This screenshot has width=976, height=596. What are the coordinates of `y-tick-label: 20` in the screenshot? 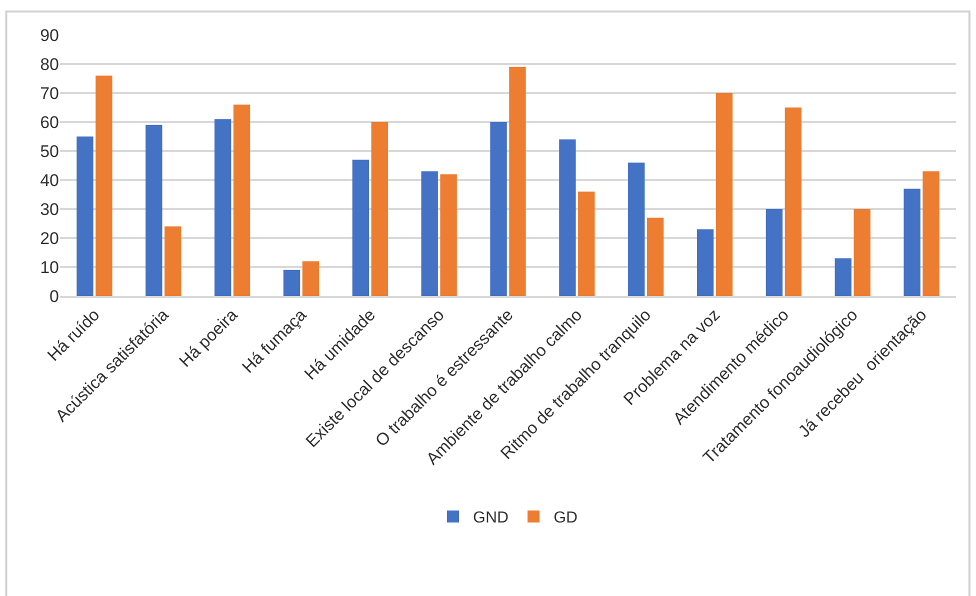 It's located at (49, 238).